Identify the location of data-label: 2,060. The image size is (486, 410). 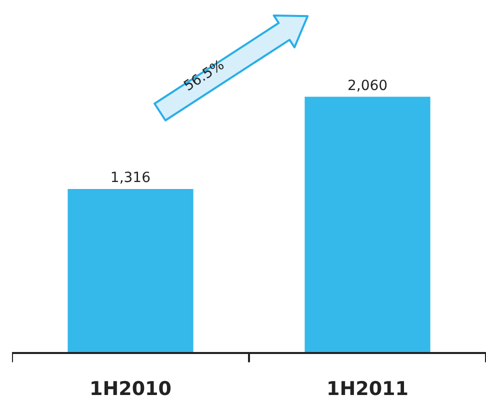
(367, 86).